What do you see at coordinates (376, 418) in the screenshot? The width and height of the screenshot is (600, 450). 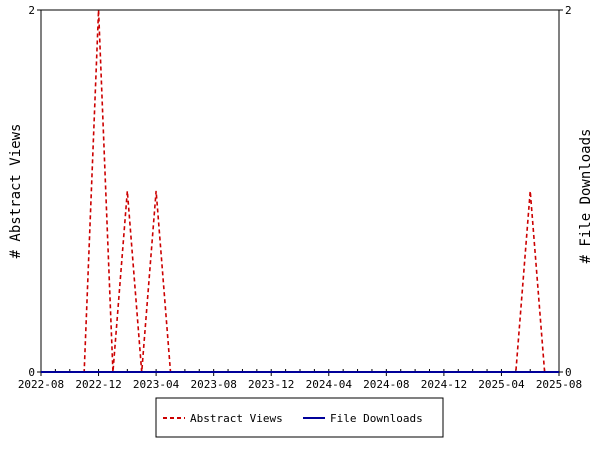 I see `legend-label-file-downloads: File Downloads` at bounding box center [376, 418].